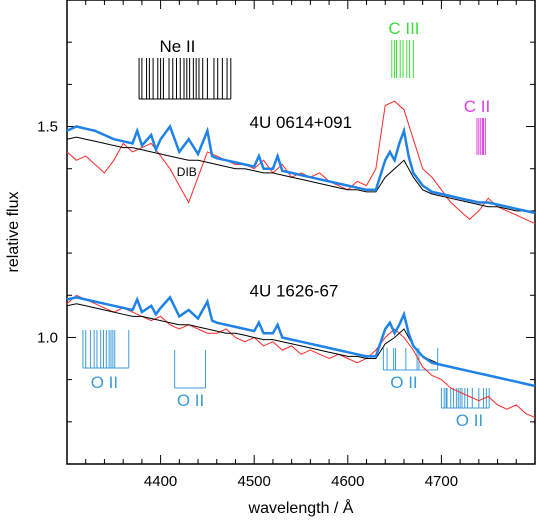 Image resolution: width=536 pixels, height=521 pixels. What do you see at coordinates (160, 481) in the screenshot?
I see `x-tick-label: 4400` at bounding box center [160, 481].